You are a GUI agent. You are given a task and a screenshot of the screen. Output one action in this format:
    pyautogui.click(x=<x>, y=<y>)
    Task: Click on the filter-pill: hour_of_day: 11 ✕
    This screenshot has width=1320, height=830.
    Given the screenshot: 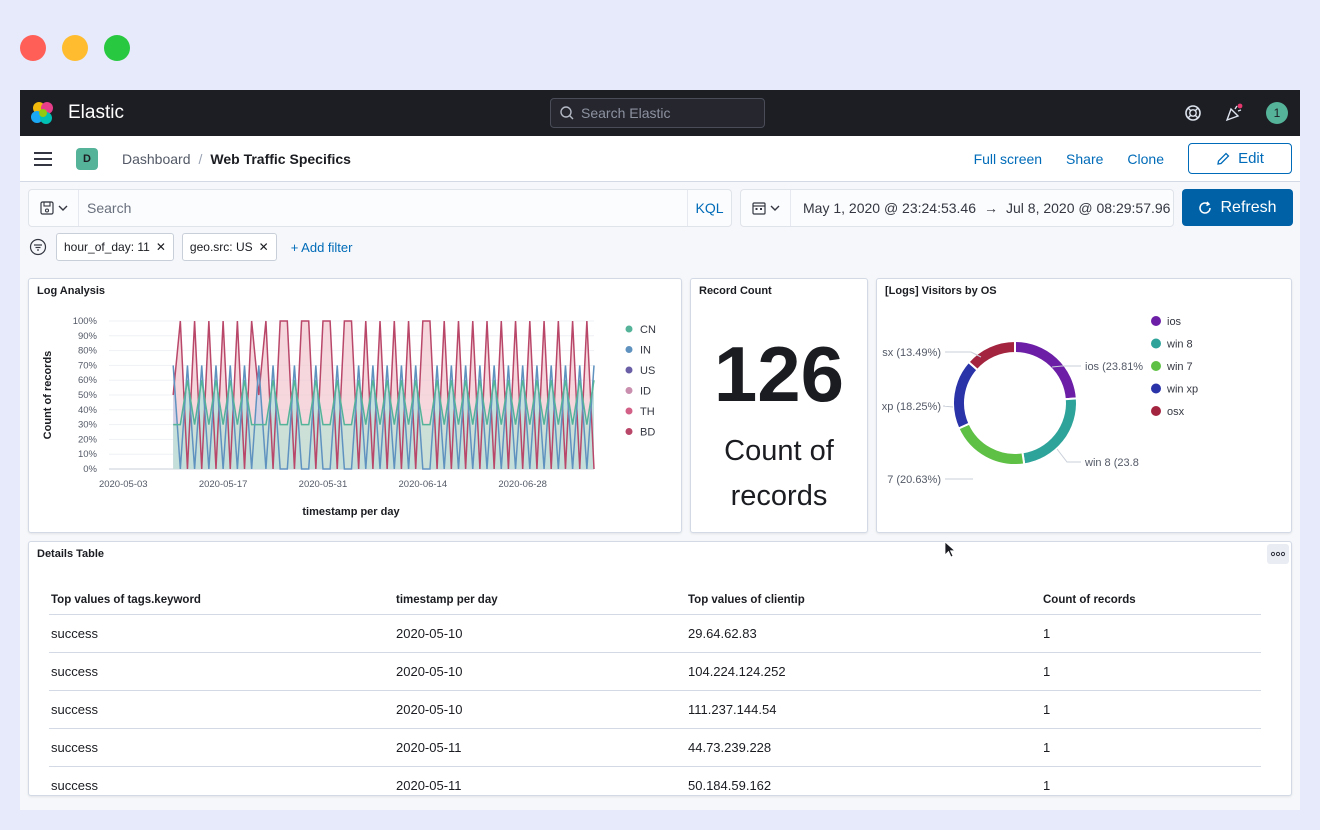 What is the action you would take?
    pyautogui.click(x=115, y=247)
    